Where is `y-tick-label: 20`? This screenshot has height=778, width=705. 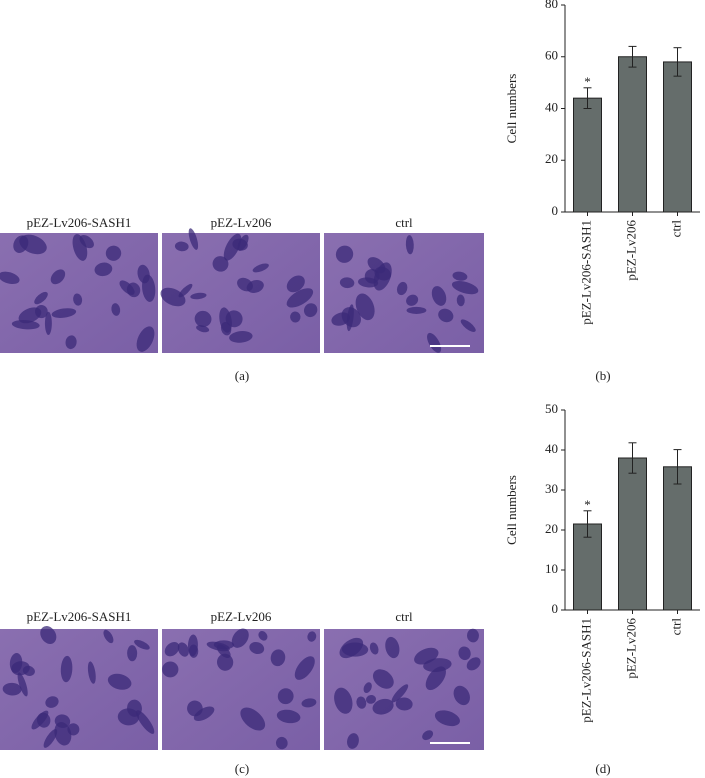
y-tick-label: 20 is located at coordinates (551, 528).